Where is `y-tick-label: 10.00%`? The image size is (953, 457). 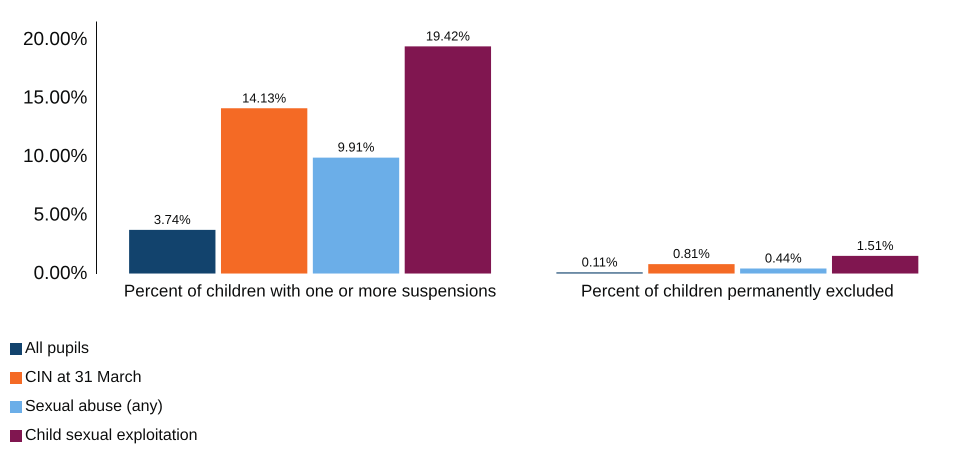
y-tick-label: 10.00% is located at coordinates (55, 156).